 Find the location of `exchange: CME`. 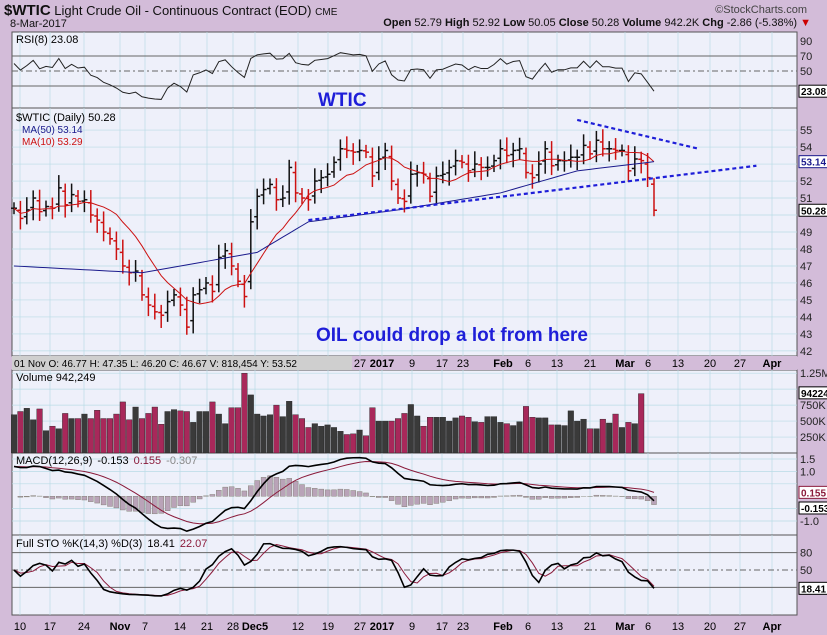

exchange: CME is located at coordinates (326, 12).